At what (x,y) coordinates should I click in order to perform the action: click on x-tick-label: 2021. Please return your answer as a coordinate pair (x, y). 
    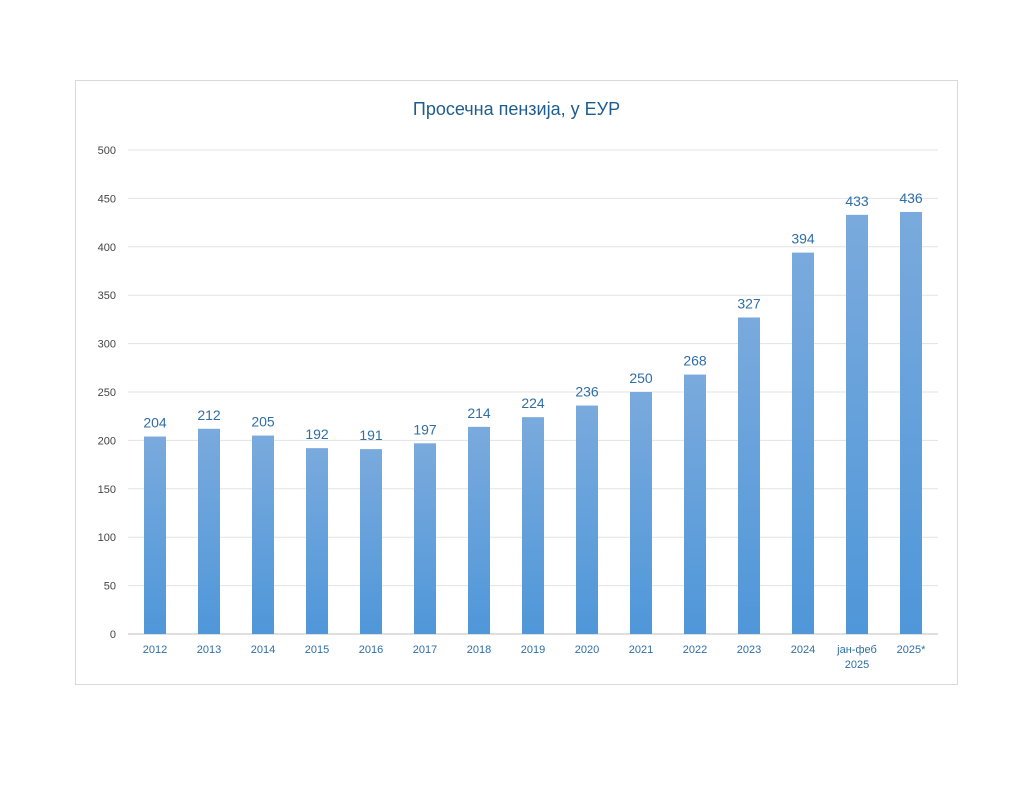
    Looking at the image, I should click on (641, 650).